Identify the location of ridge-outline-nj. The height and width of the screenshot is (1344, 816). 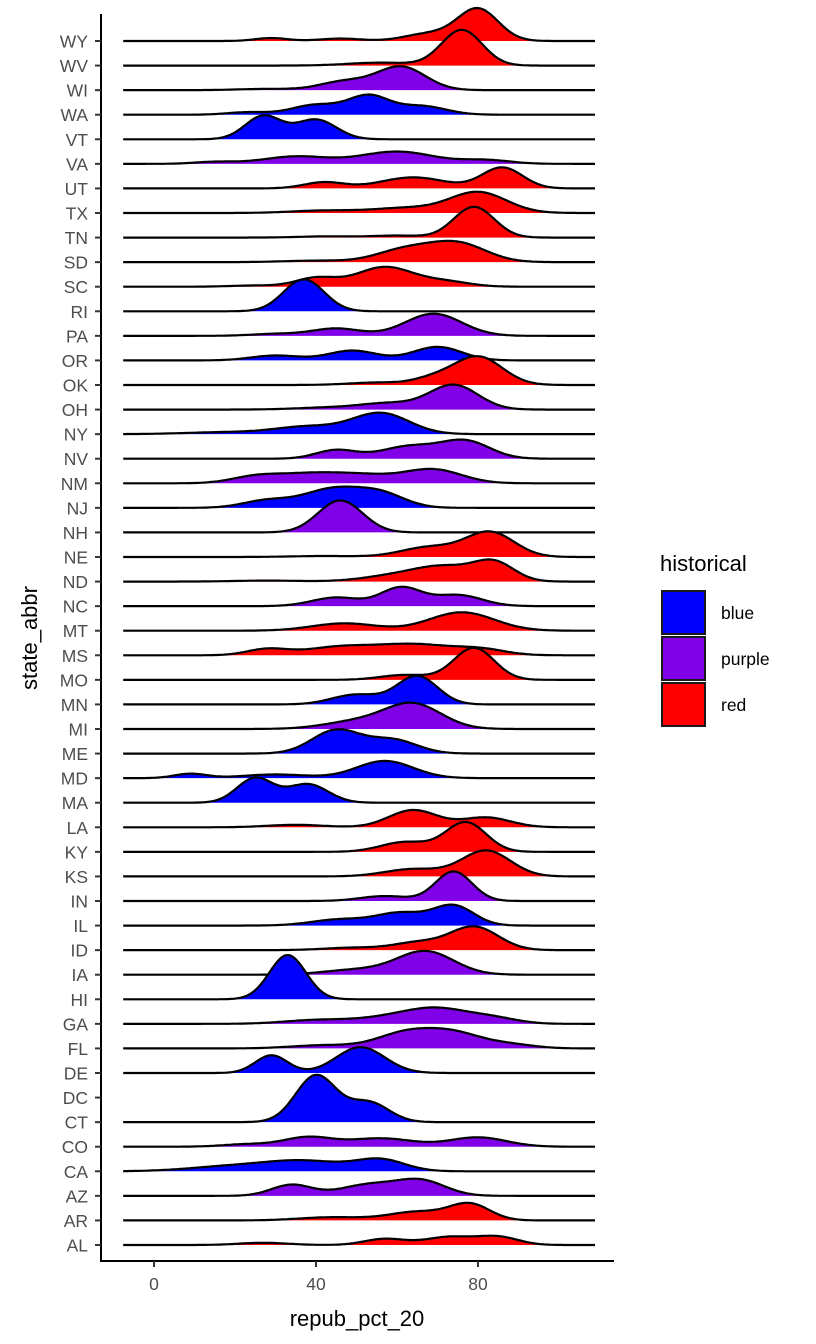
(359, 497).